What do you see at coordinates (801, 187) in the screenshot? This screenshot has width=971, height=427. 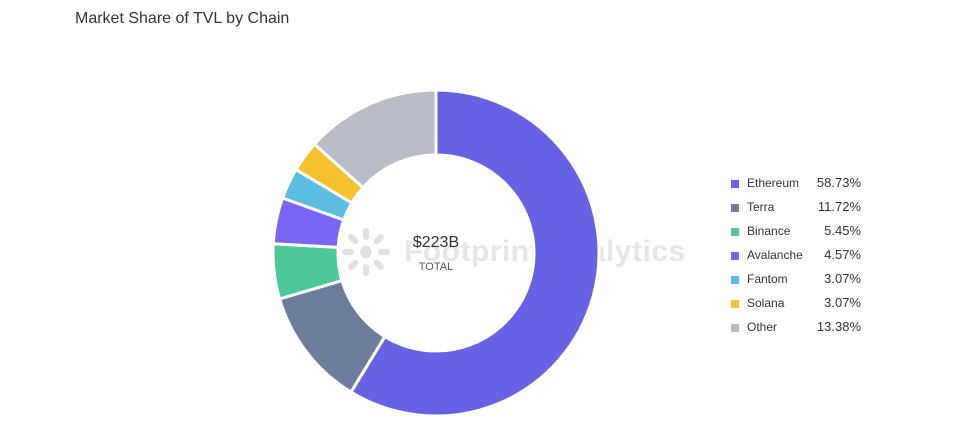 I see `legend-item: Ethereum 58.73%` at bounding box center [801, 187].